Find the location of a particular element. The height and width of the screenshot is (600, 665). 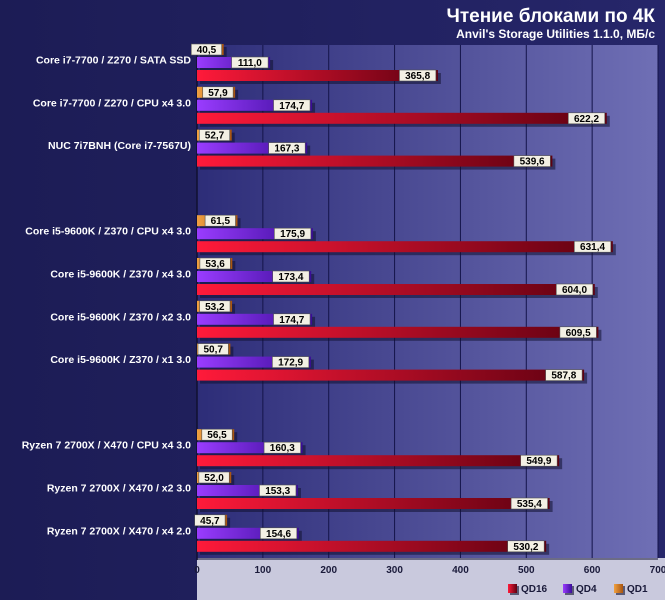

category-label-11: Ryzen 7 2700X / X470 / x4 2.0 is located at coordinates (119, 531).